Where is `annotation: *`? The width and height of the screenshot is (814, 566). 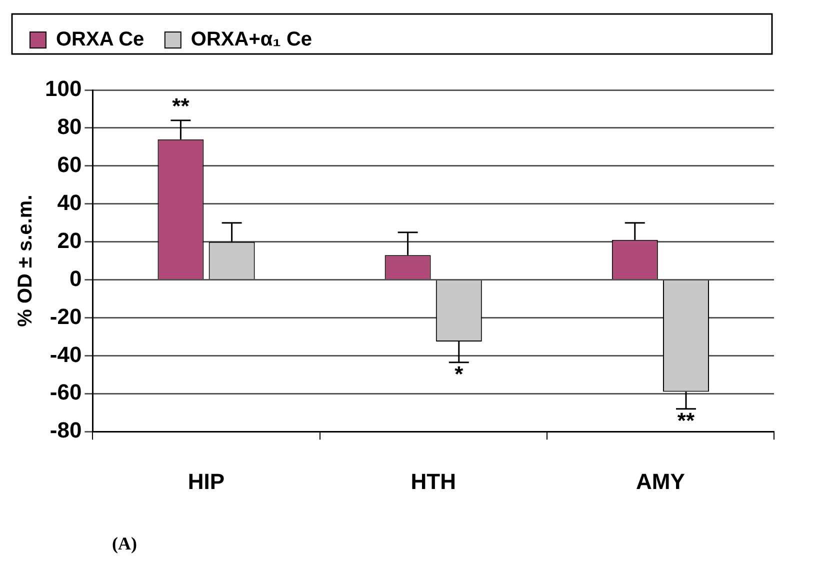 annotation: * is located at coordinates (459, 373).